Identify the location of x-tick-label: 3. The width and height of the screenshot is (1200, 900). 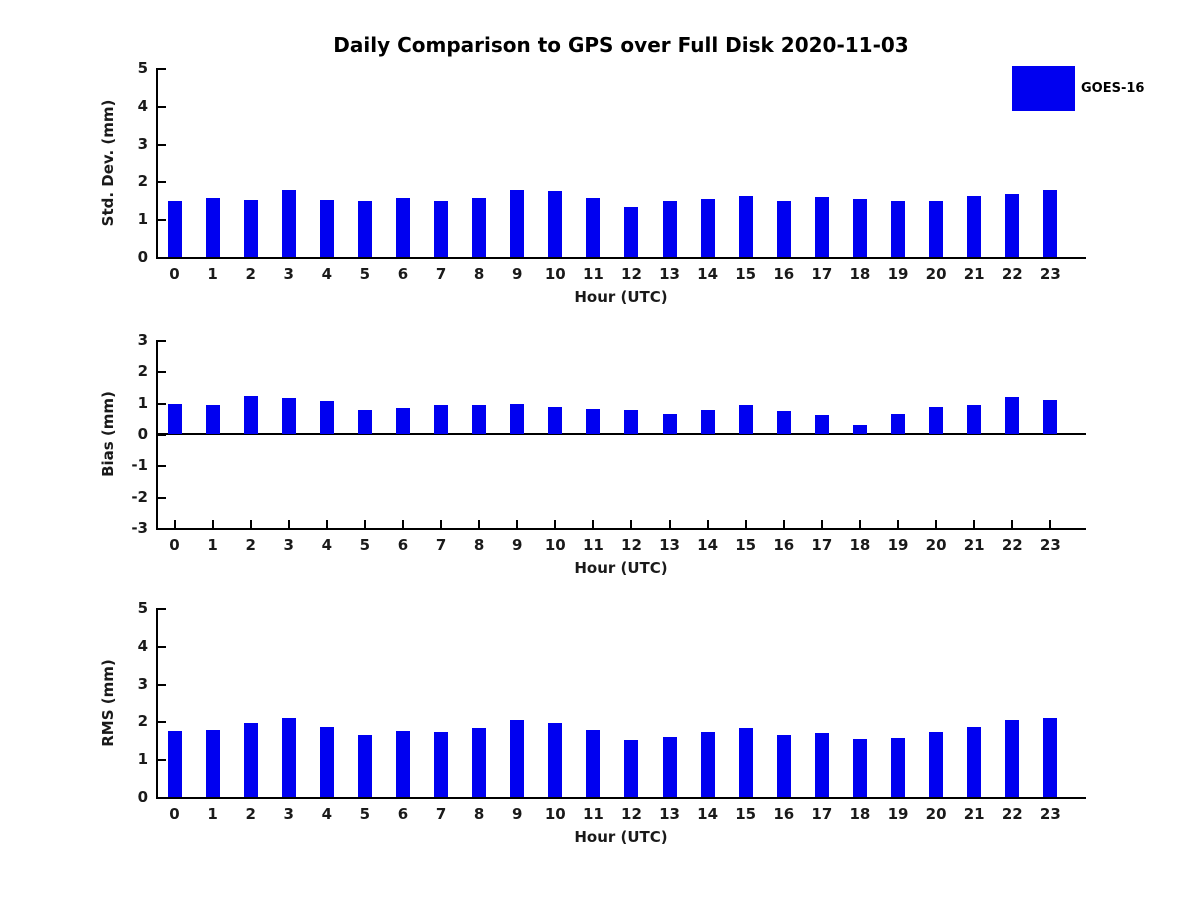
(288, 274).